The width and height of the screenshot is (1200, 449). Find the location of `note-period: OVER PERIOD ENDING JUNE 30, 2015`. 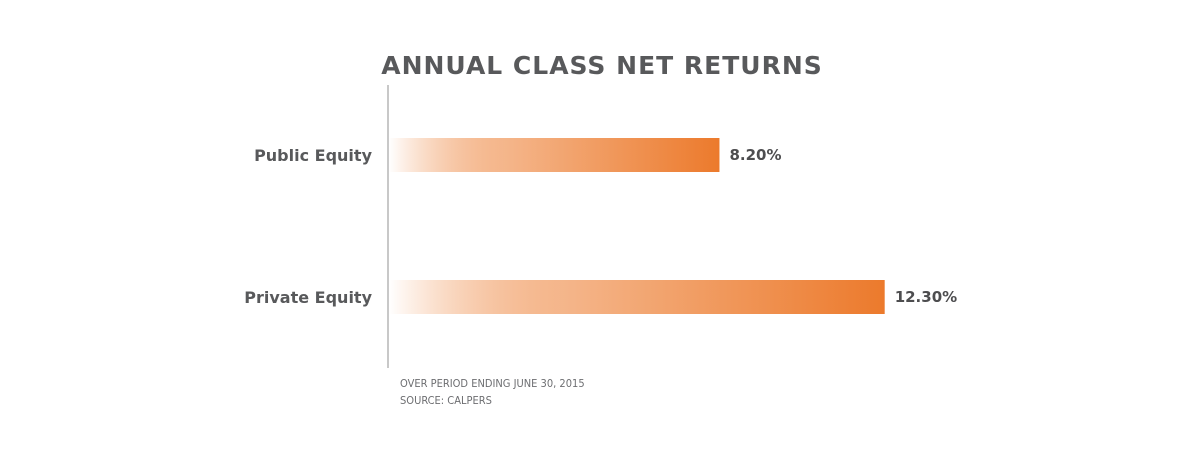

note-period: OVER PERIOD ENDING JUNE 30, 2015 is located at coordinates (492, 383).